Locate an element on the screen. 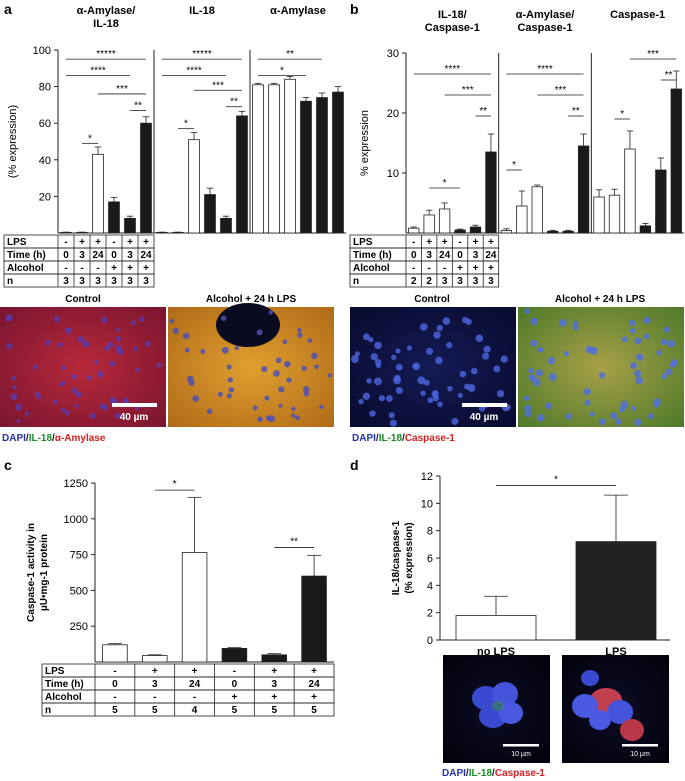 The width and height of the screenshot is (685, 781). table-cell: 2 is located at coordinates (429, 281).